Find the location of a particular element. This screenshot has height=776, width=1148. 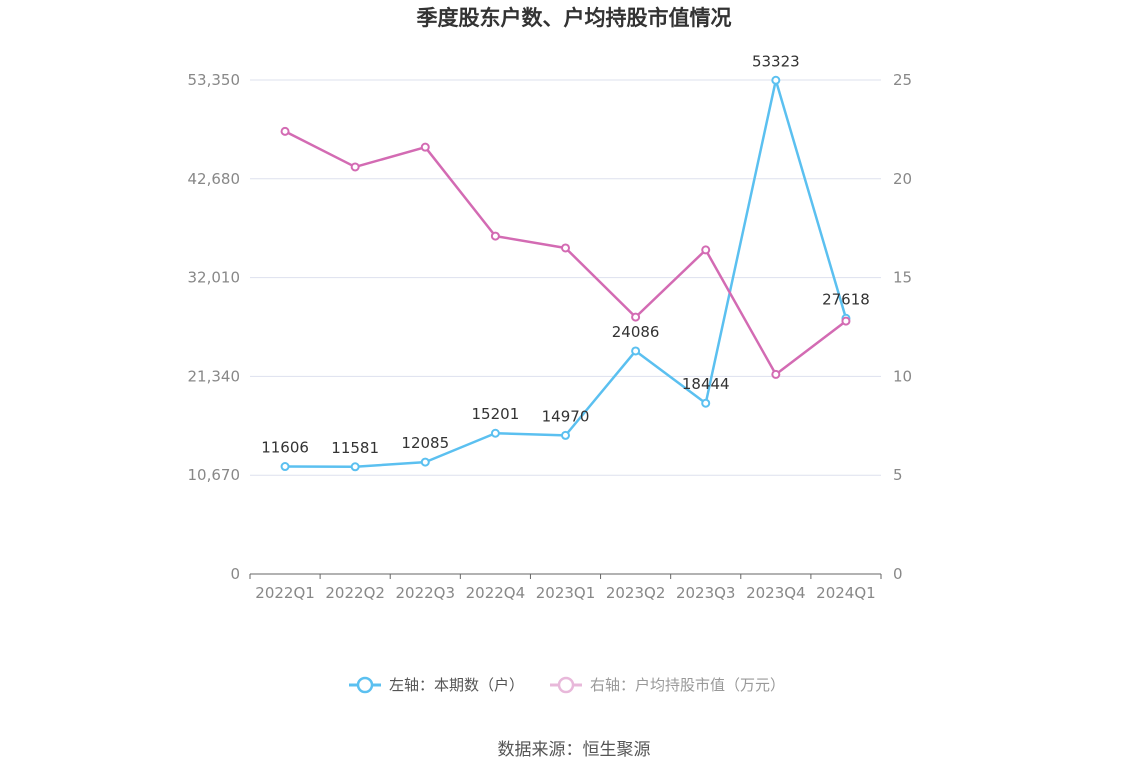

data-label: 15201 is located at coordinates (496, 414).